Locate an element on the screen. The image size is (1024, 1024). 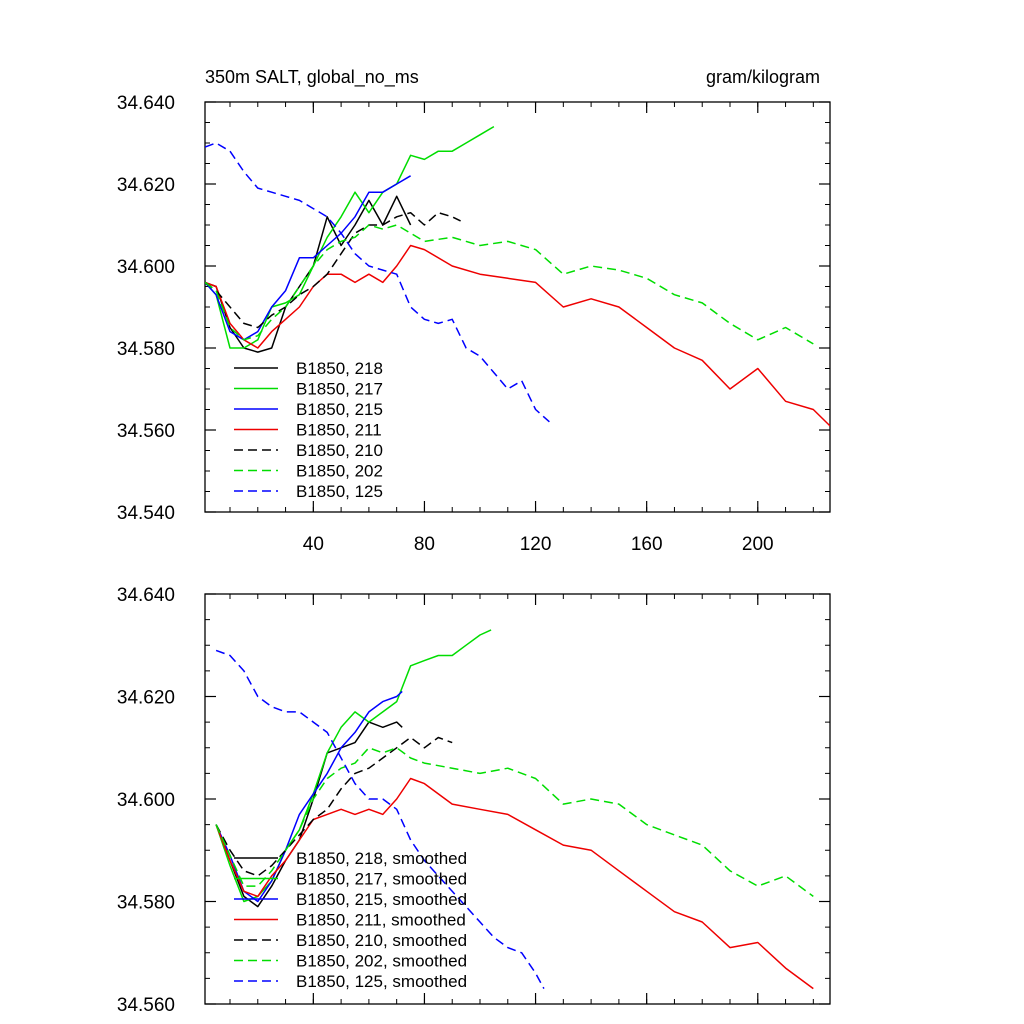
legend-label: B1850, 215 is located at coordinates (339, 409).